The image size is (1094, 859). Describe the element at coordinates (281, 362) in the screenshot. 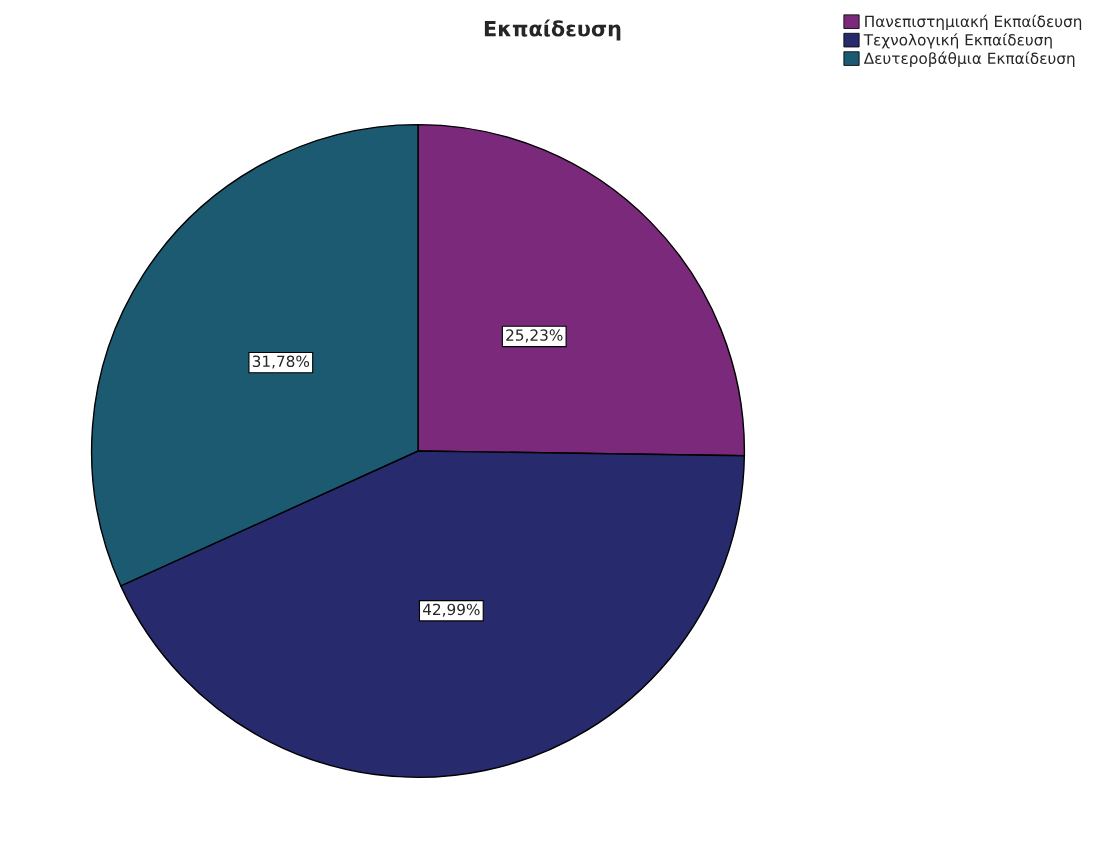

I see `data-label: 31,78%` at that location.